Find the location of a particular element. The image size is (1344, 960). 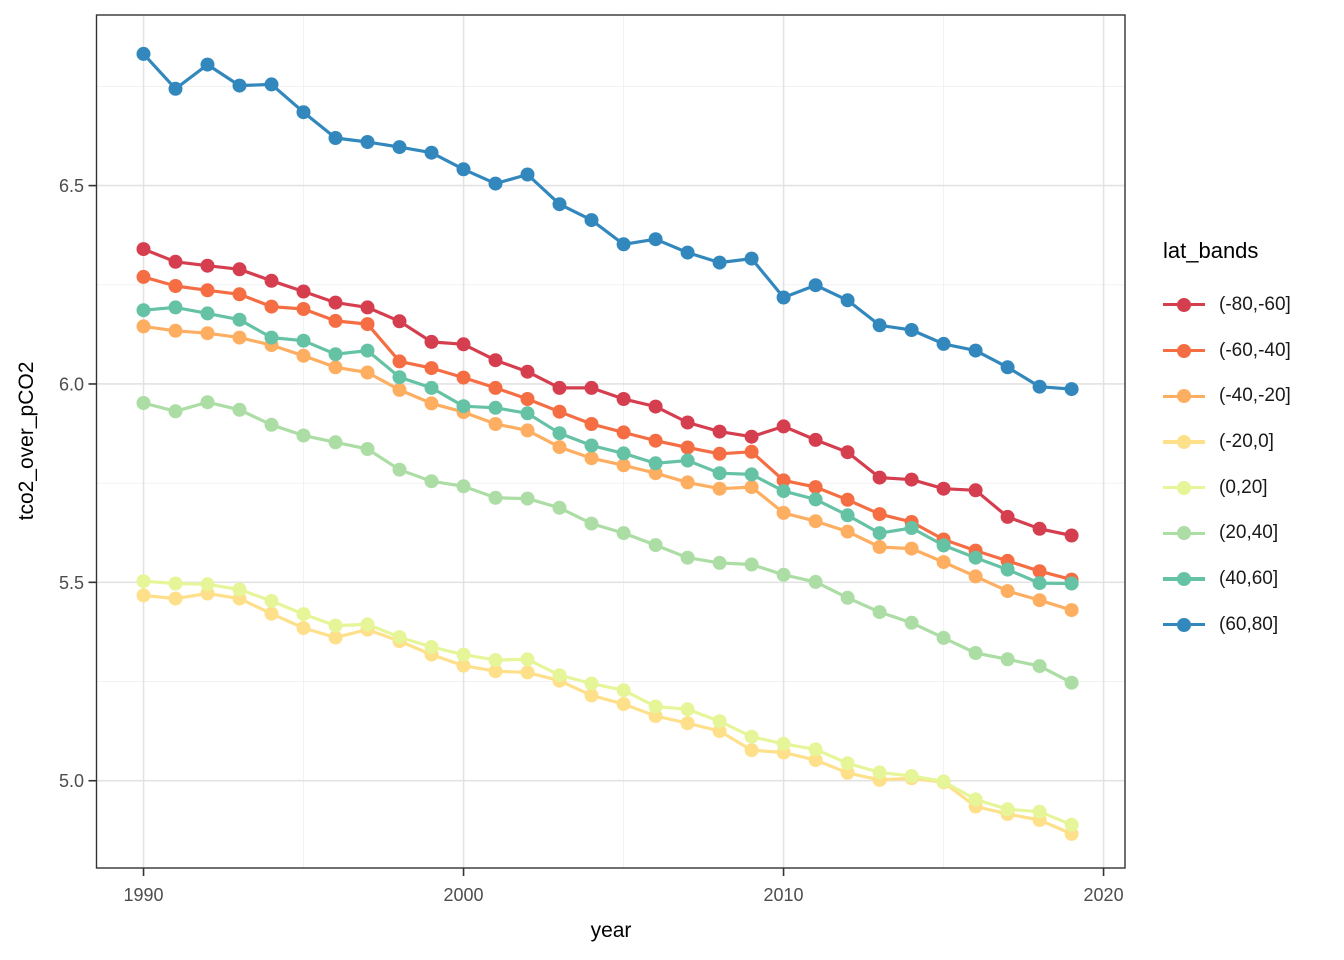

legend-title: lat_bands is located at coordinates (1211, 250).